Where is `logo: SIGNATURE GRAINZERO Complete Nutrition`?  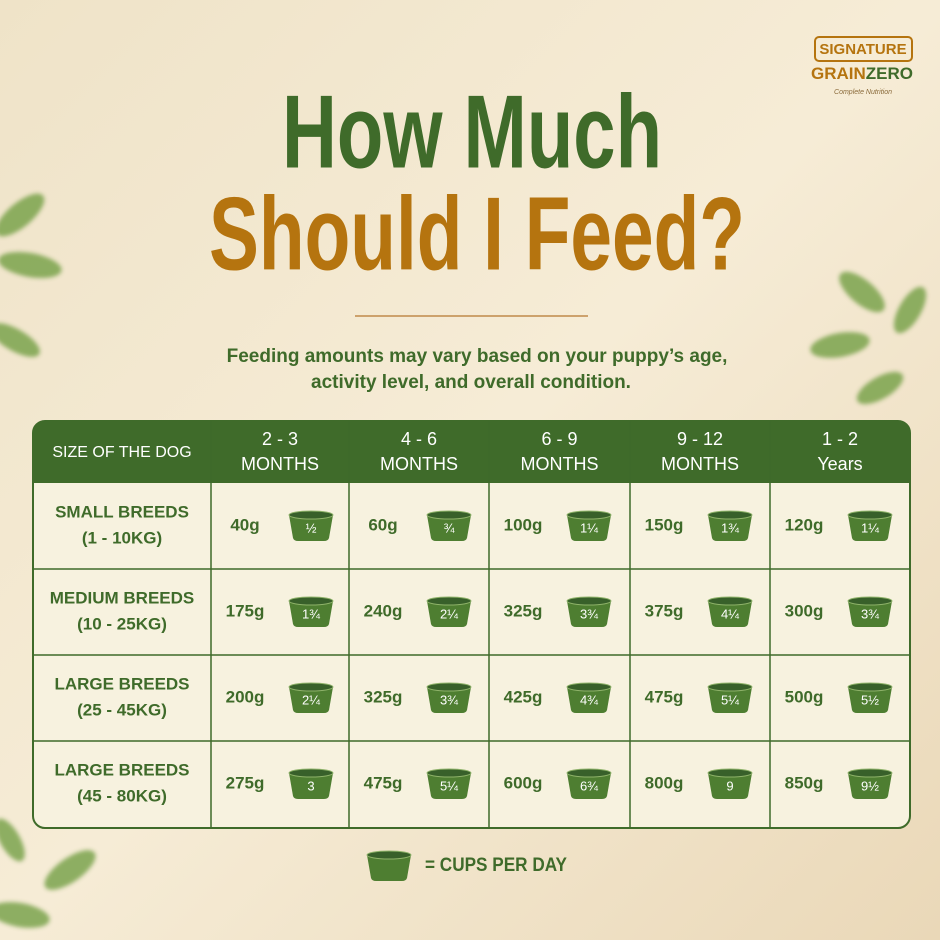
logo: SIGNATURE GRAINZERO Complete Nutrition is located at coordinates (862, 66).